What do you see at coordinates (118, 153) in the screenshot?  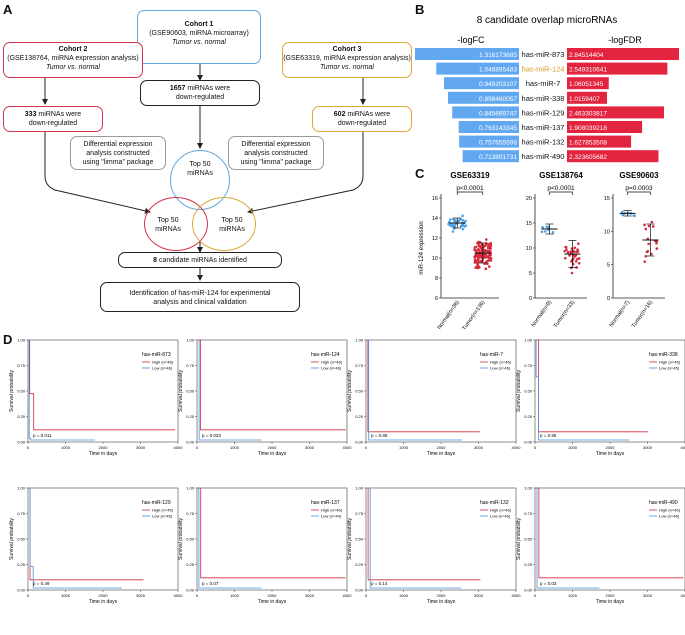 I see `diff-left-line2: analysis constructed` at bounding box center [118, 153].